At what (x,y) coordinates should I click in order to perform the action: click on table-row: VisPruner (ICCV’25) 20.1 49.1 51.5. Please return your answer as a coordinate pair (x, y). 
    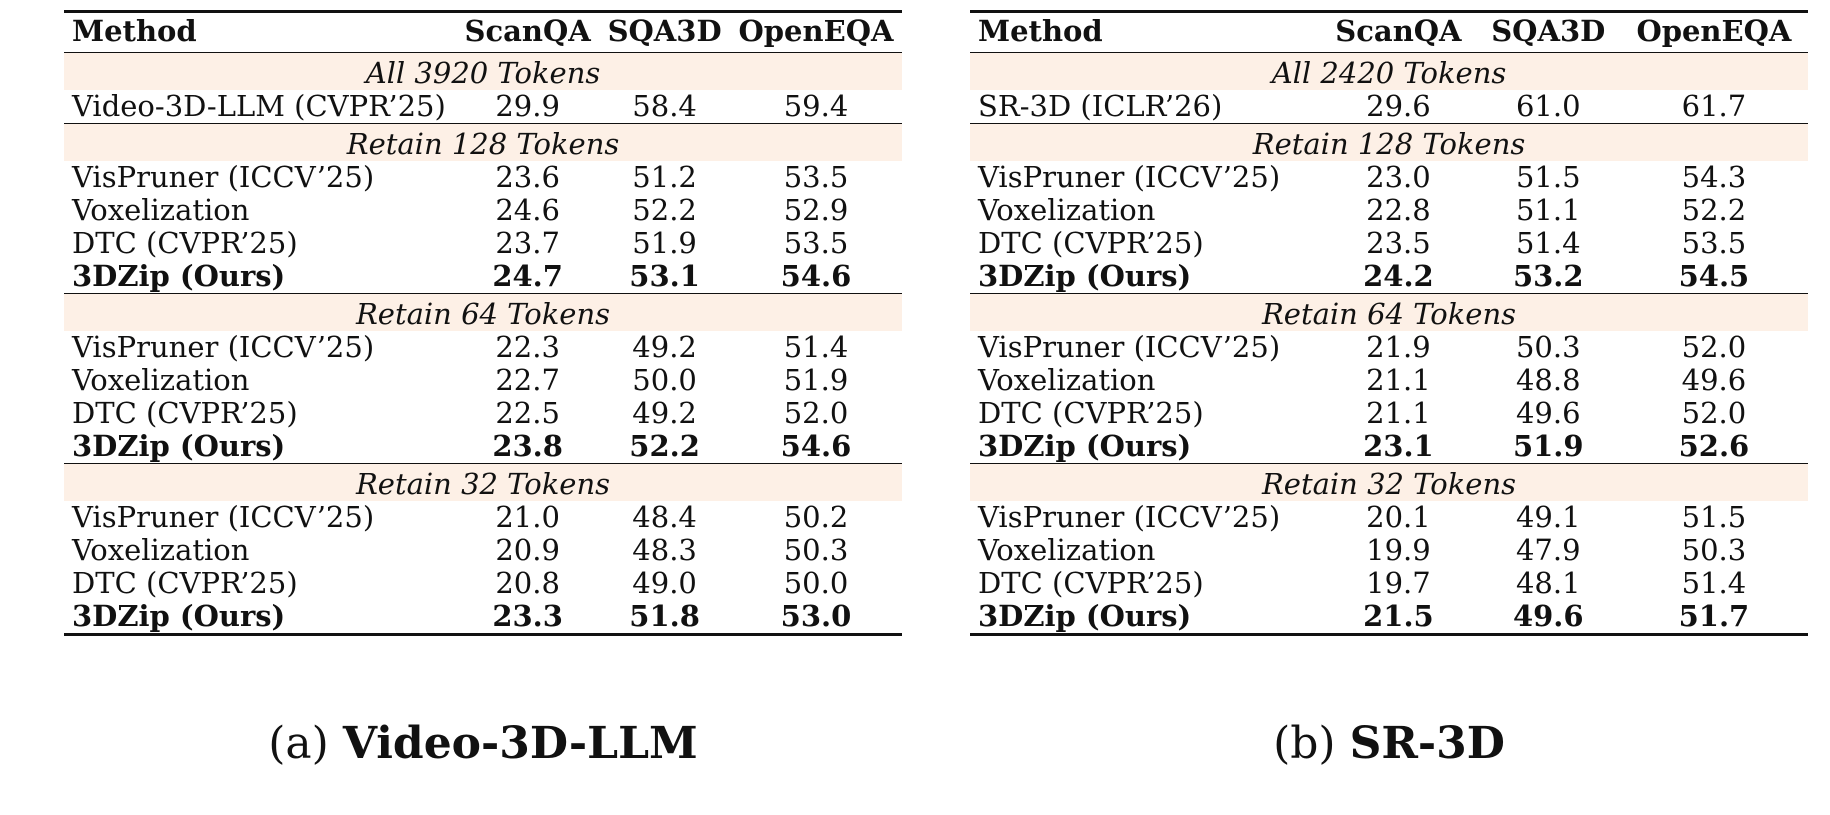
    Looking at the image, I should click on (1389, 517).